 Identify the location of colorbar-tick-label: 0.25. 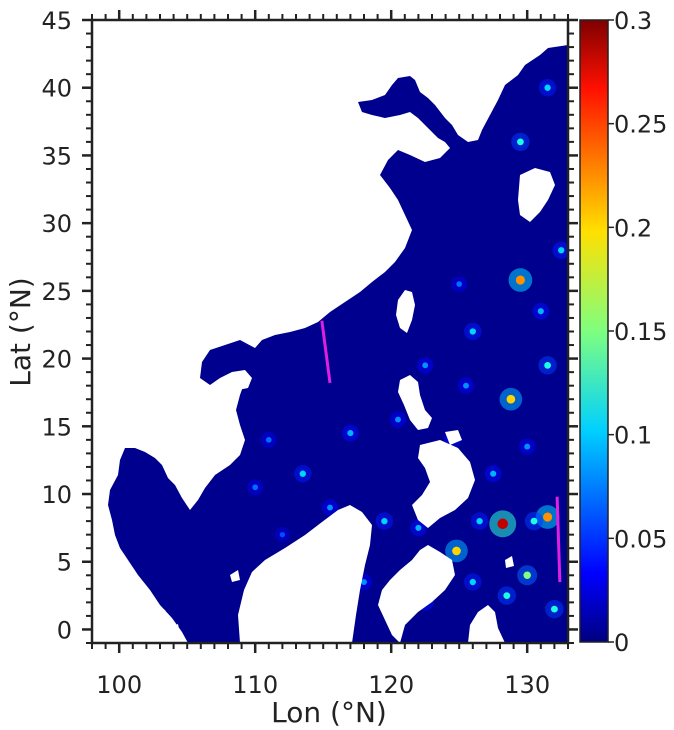
(640, 125).